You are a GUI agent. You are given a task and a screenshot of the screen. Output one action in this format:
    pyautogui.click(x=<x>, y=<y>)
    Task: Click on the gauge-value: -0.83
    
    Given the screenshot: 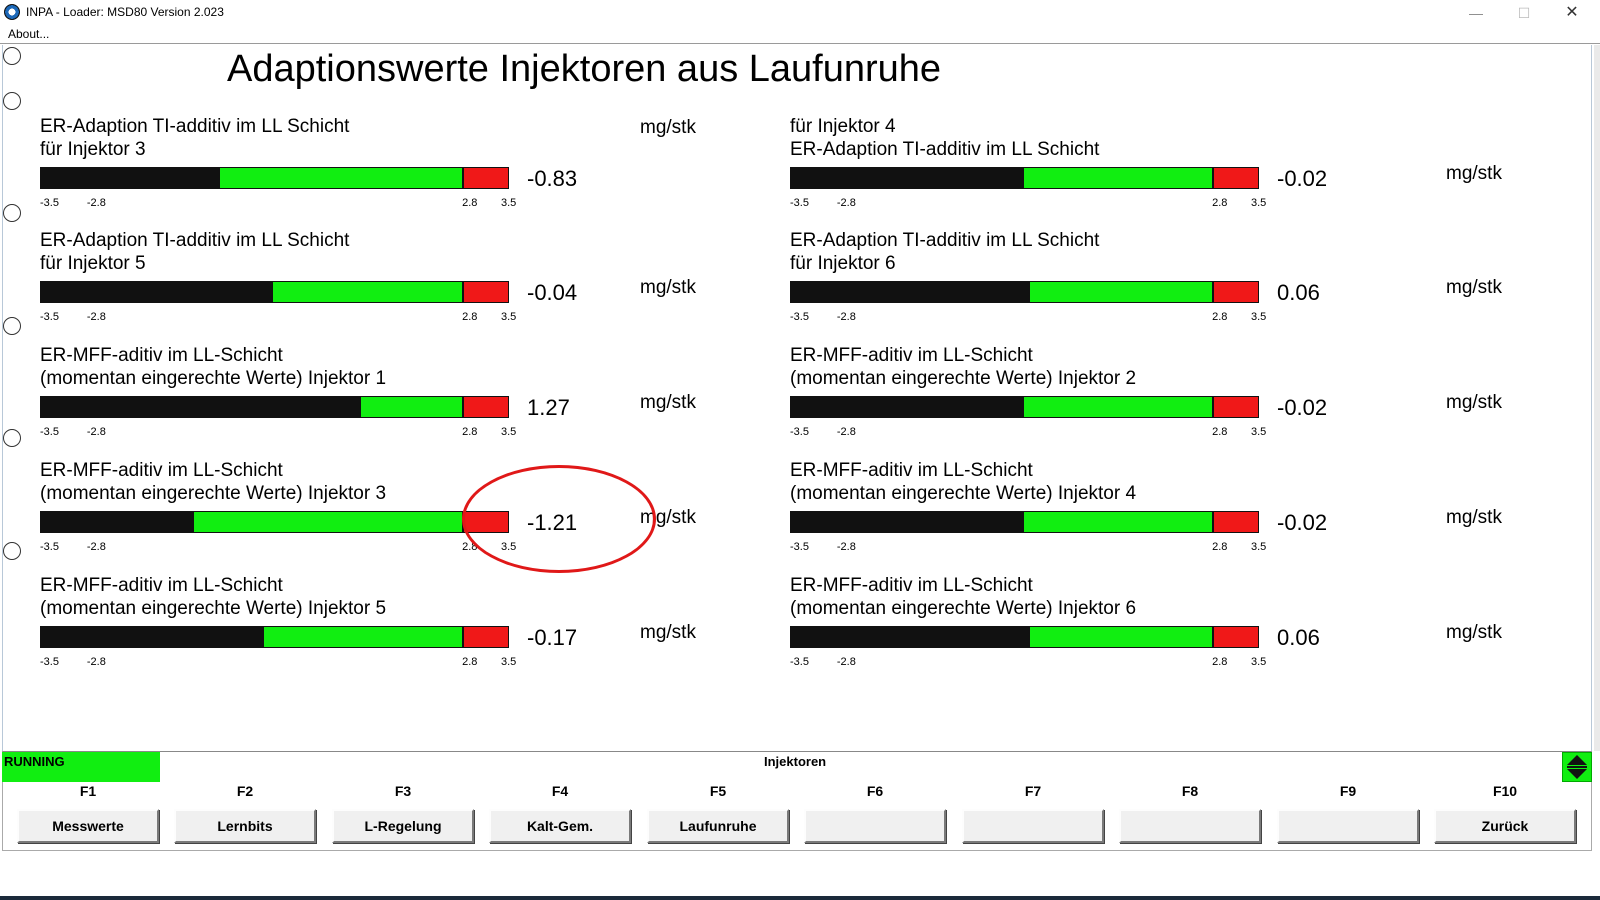 What is the action you would take?
    pyautogui.click(x=552, y=178)
    